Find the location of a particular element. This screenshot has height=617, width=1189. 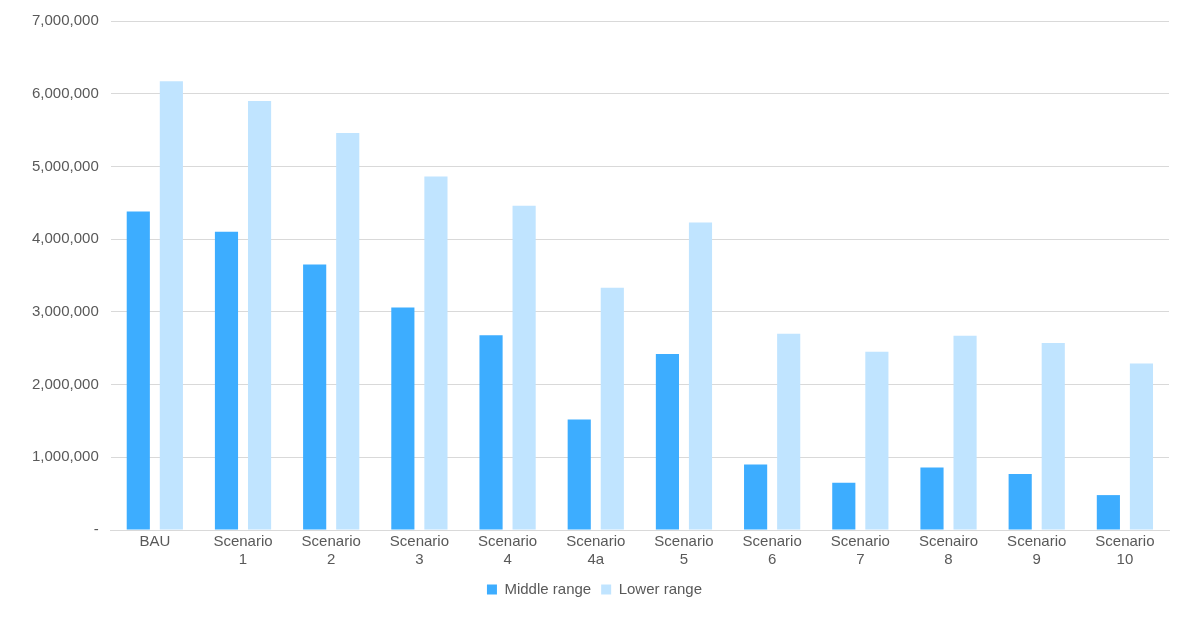

y-tick-label: 1,000,000 is located at coordinates (65, 456).